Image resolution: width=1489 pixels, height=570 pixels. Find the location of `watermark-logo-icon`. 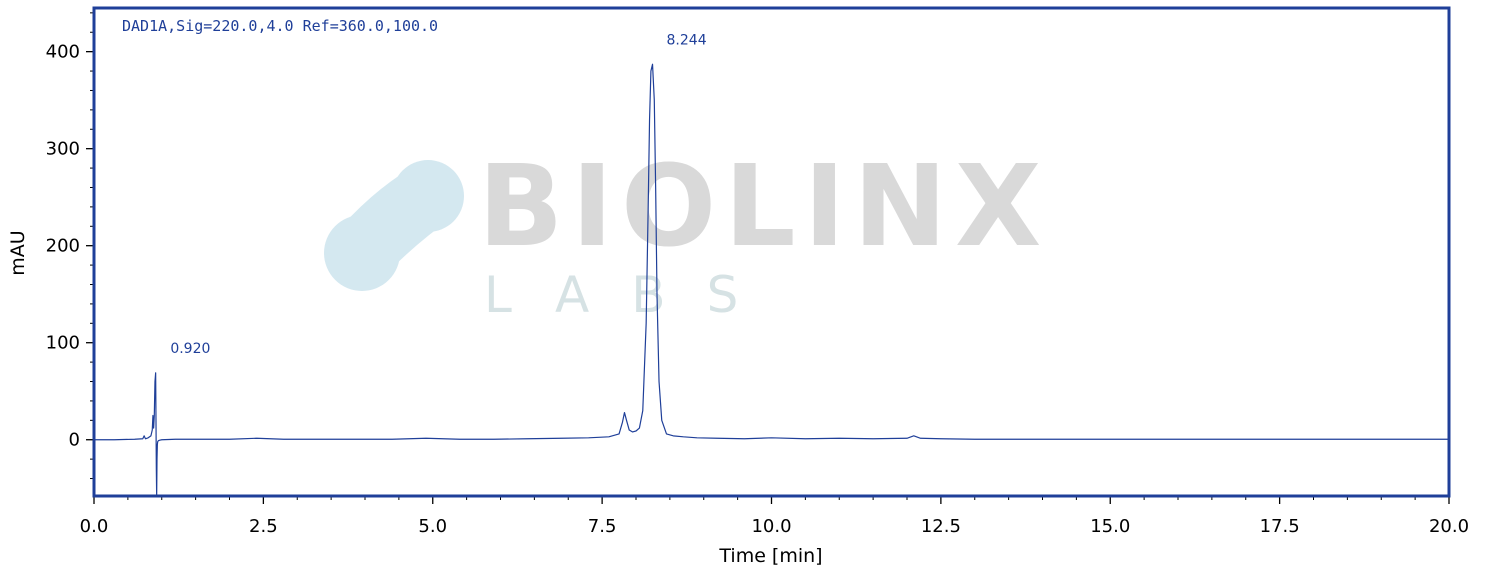

watermark-logo-icon is located at coordinates (394, 225).